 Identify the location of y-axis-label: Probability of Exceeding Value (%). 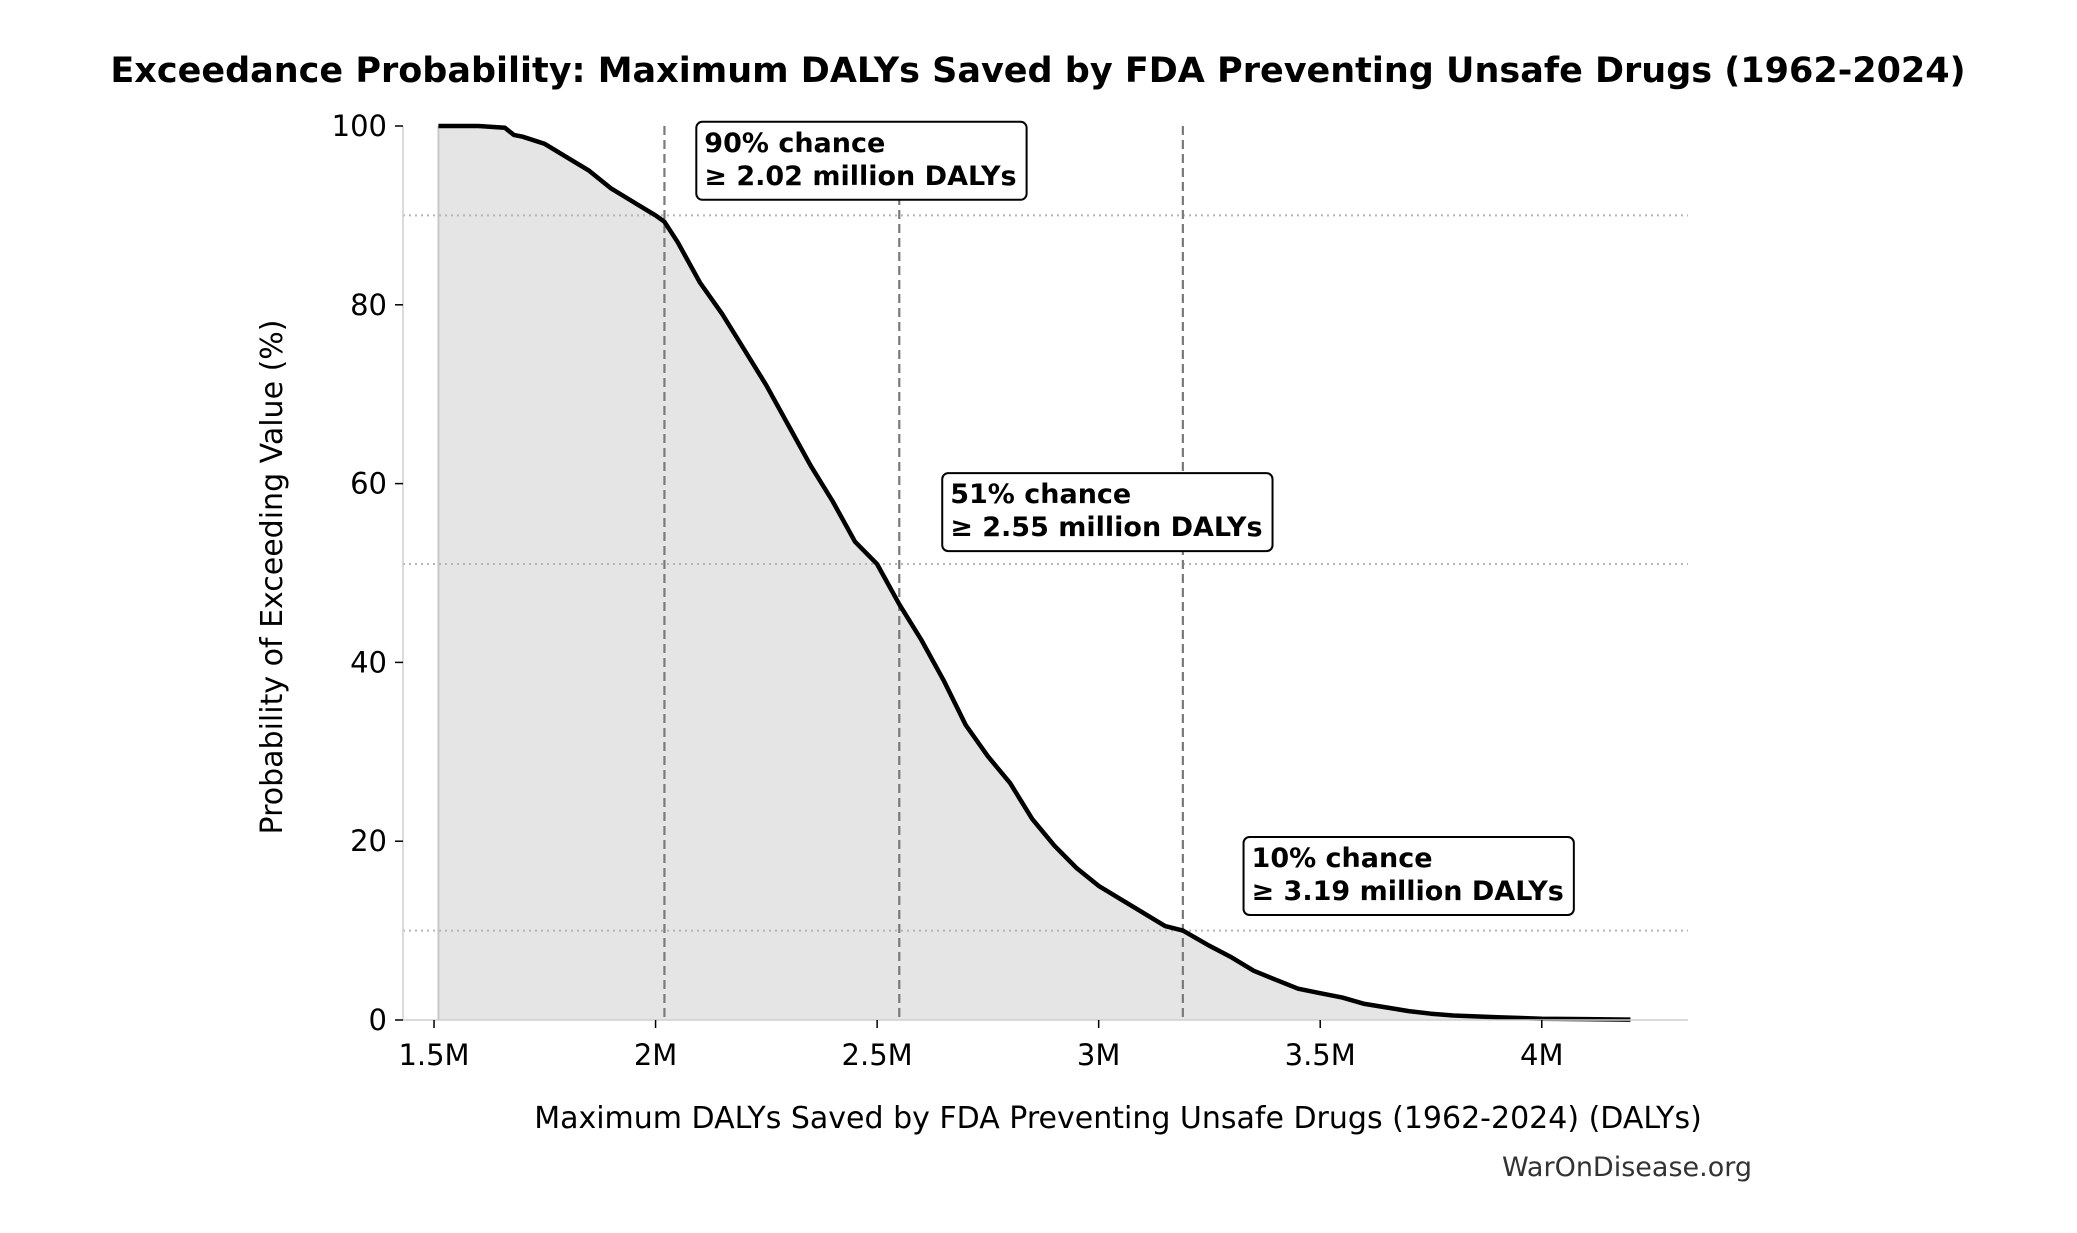
(272, 577).